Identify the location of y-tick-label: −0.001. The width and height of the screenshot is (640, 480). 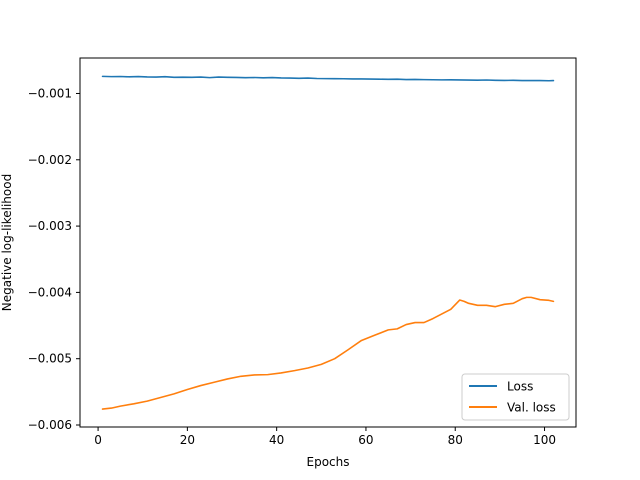
(50, 93).